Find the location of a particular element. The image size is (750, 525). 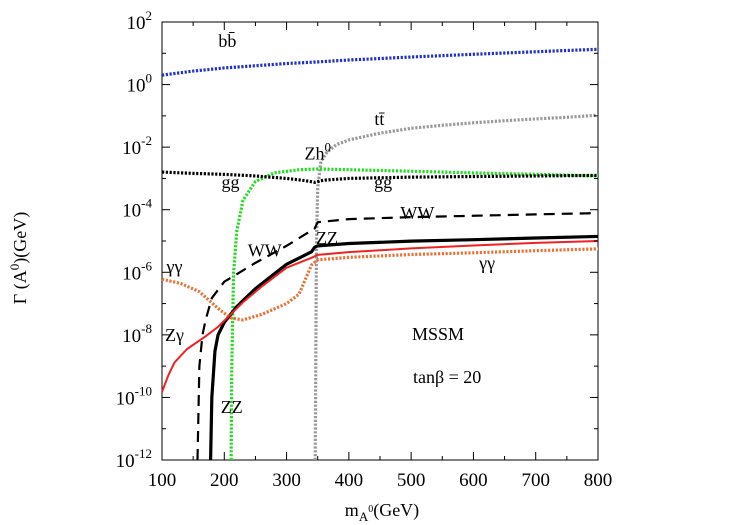

x-tick-label: 700 is located at coordinates (535, 480).